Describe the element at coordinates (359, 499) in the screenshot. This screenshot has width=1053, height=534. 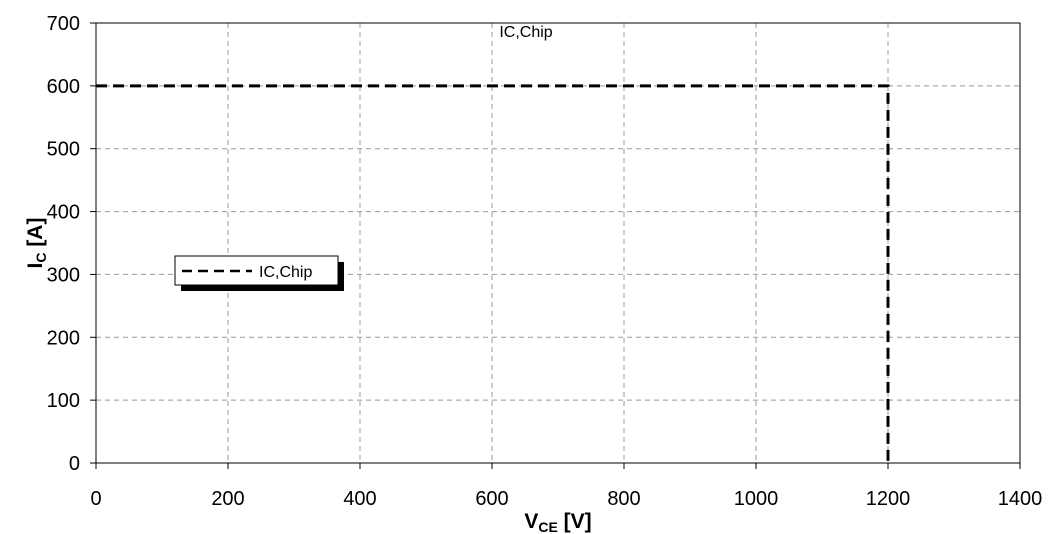
I see `x-tick-label: 400` at that location.